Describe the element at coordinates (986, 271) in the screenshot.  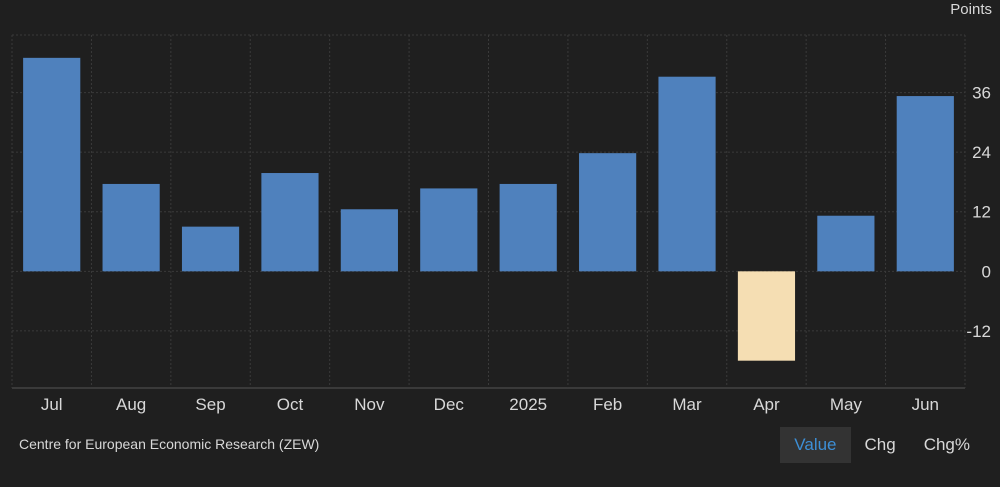
I see `y-tick-label: 0` at that location.